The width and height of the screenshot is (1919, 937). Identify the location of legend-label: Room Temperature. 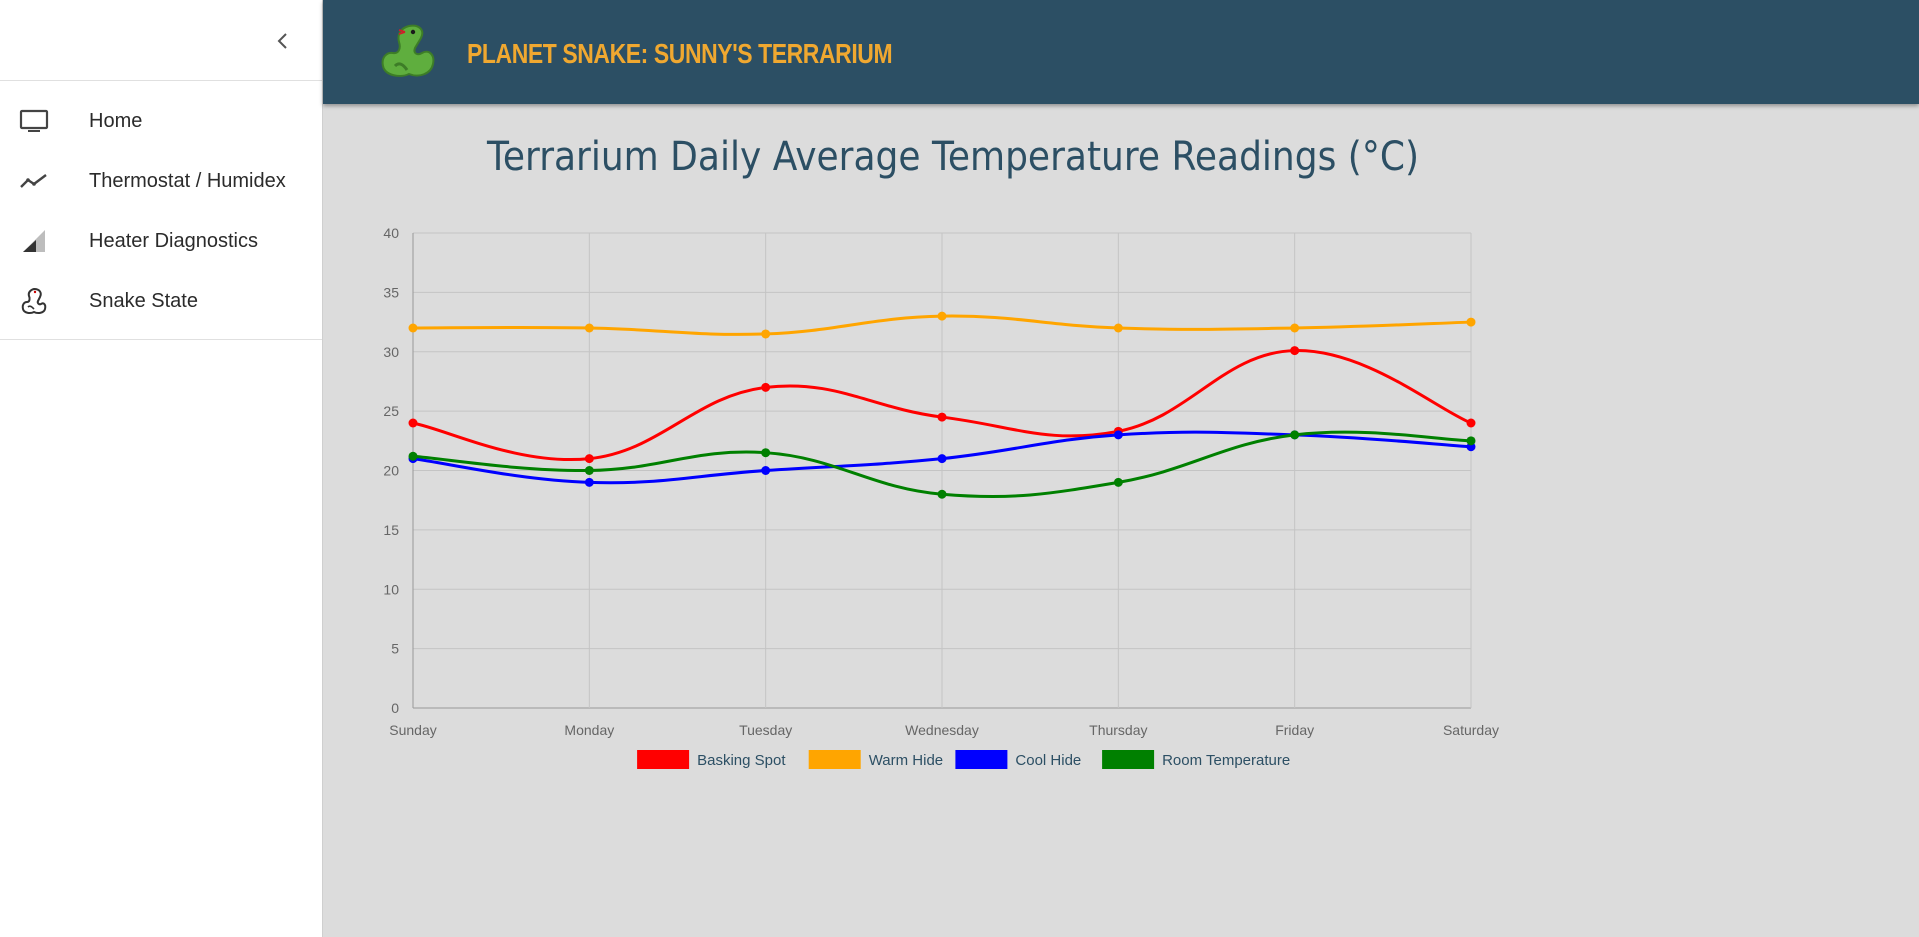
(1226, 760).